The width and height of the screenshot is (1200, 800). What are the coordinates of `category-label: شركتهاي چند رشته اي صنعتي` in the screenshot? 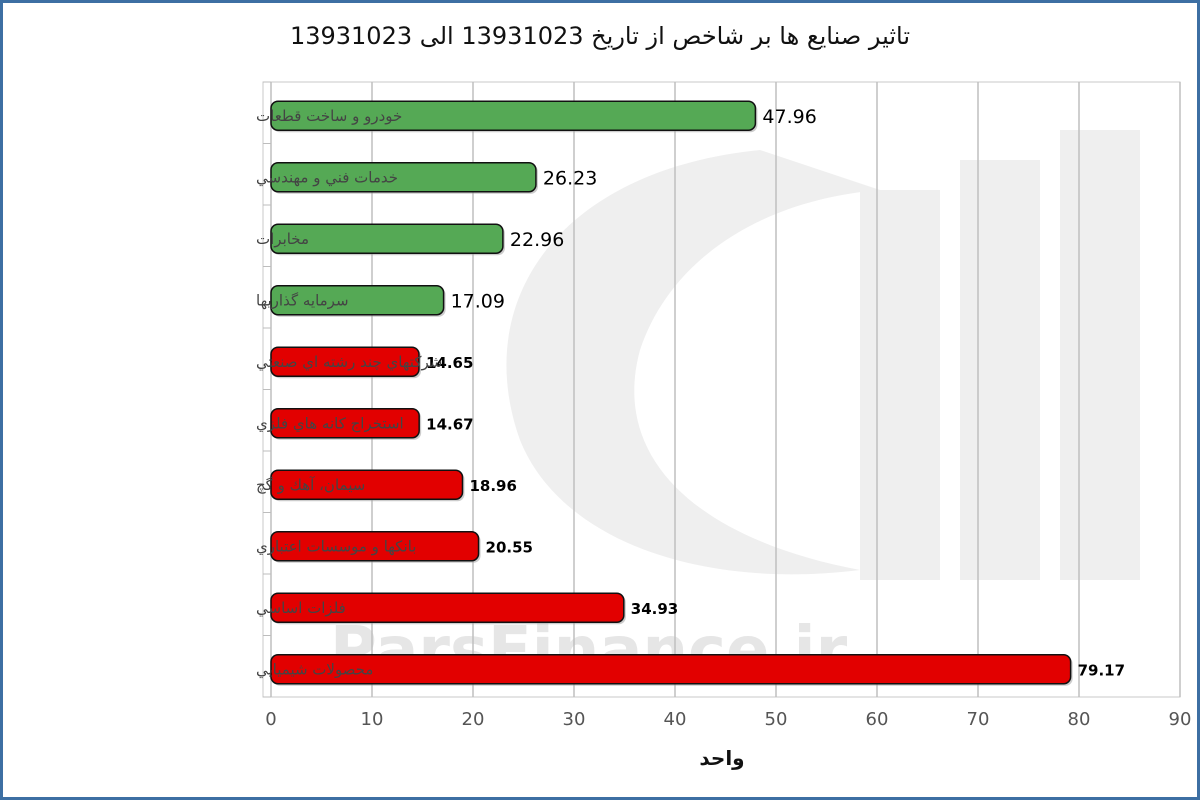 It's located at (349, 362).